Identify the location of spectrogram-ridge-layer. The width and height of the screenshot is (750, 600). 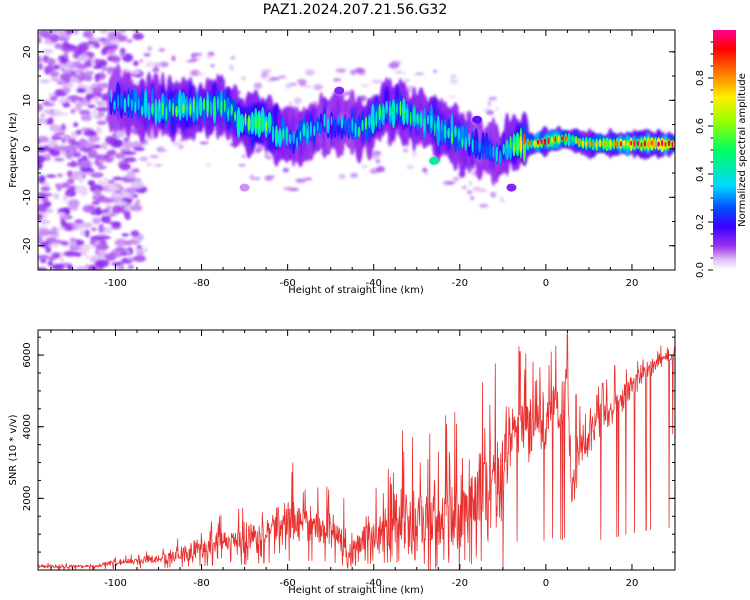
(392, 127).